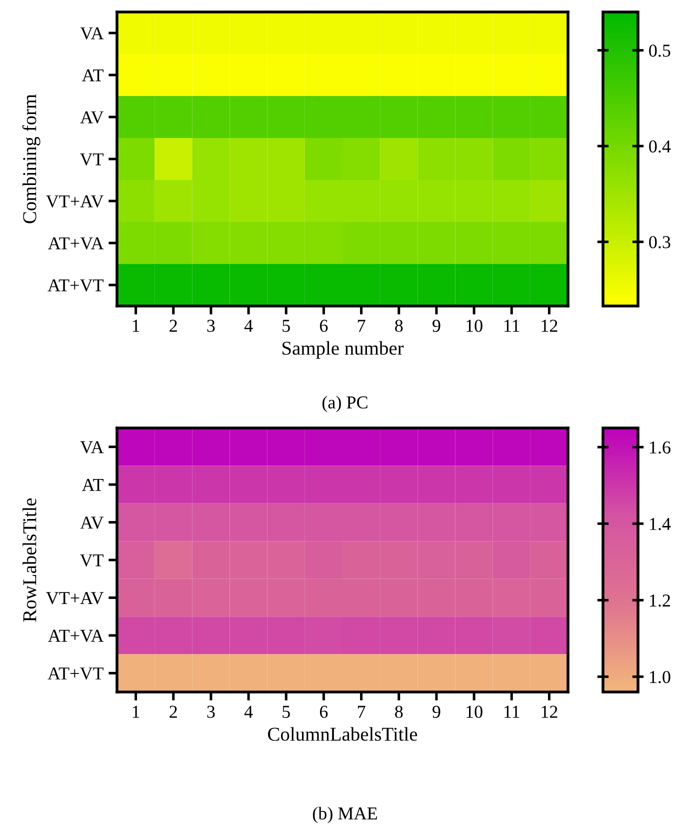 This screenshot has height=829, width=685. I want to click on color-bar-label: 1.6, so click(660, 447).